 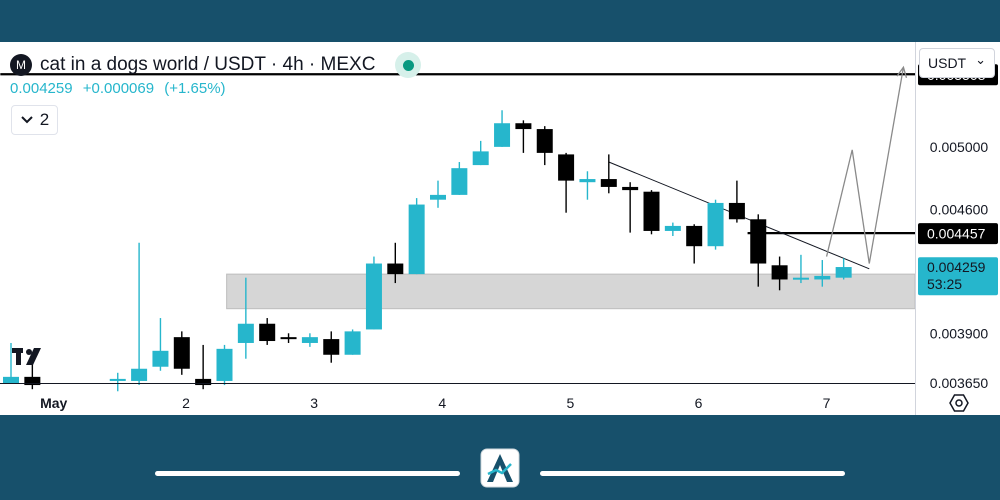 I want to click on projection-arrowhead, so click(x=902, y=71).